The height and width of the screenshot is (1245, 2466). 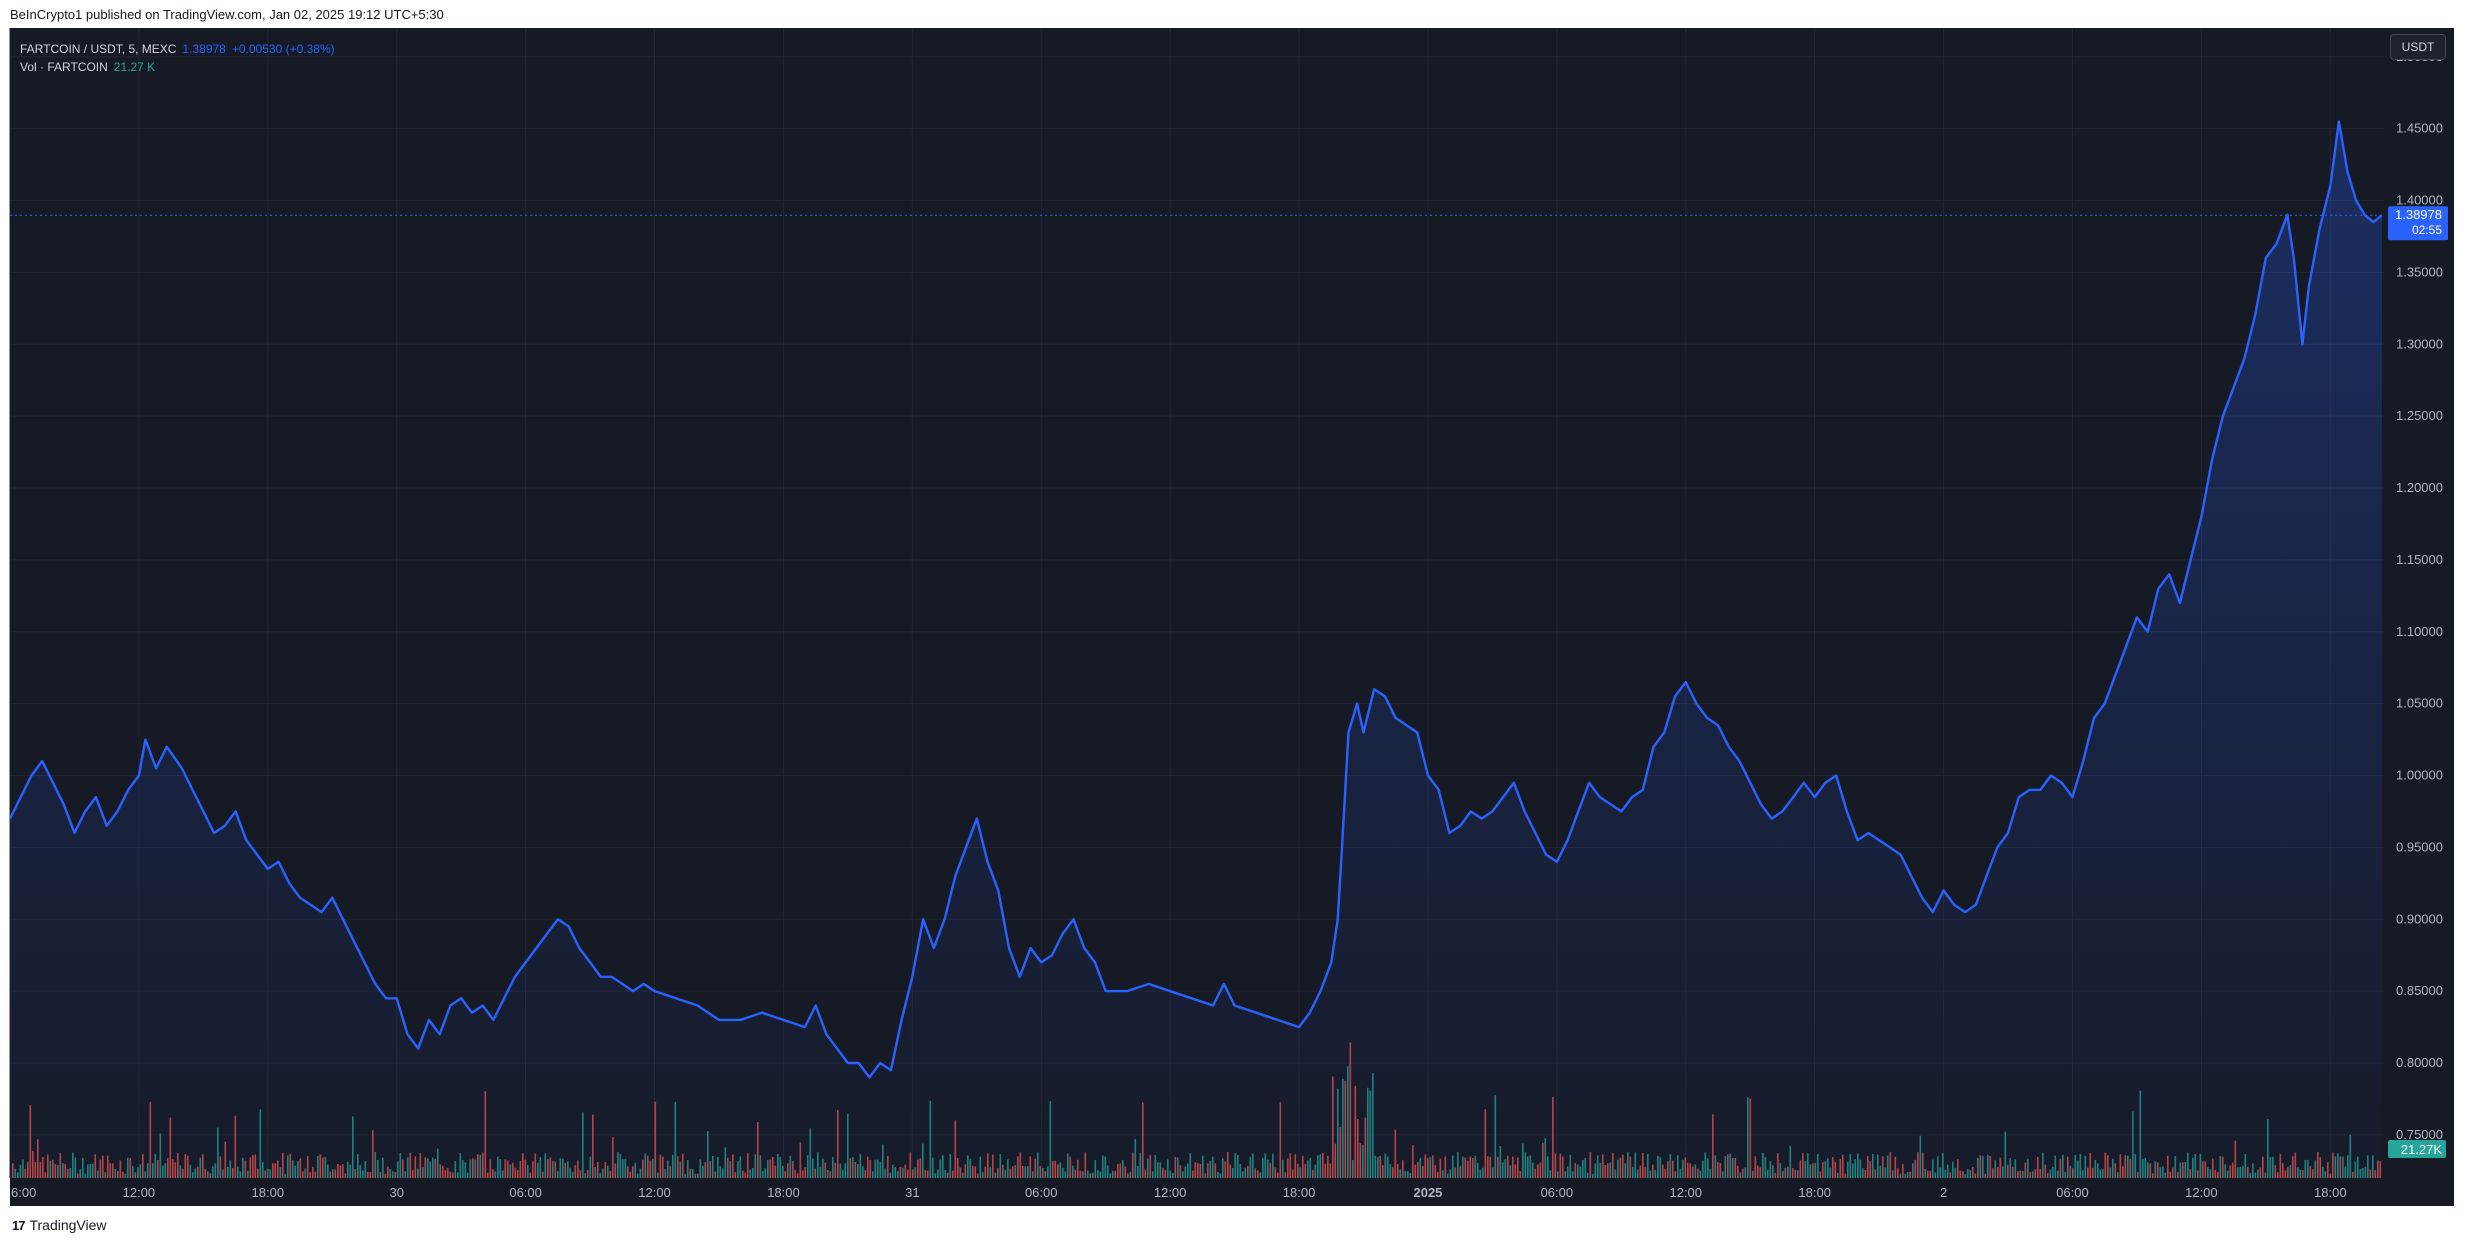 What do you see at coordinates (2419, 990) in the screenshot?
I see `y-tick-label: 0.85000` at bounding box center [2419, 990].